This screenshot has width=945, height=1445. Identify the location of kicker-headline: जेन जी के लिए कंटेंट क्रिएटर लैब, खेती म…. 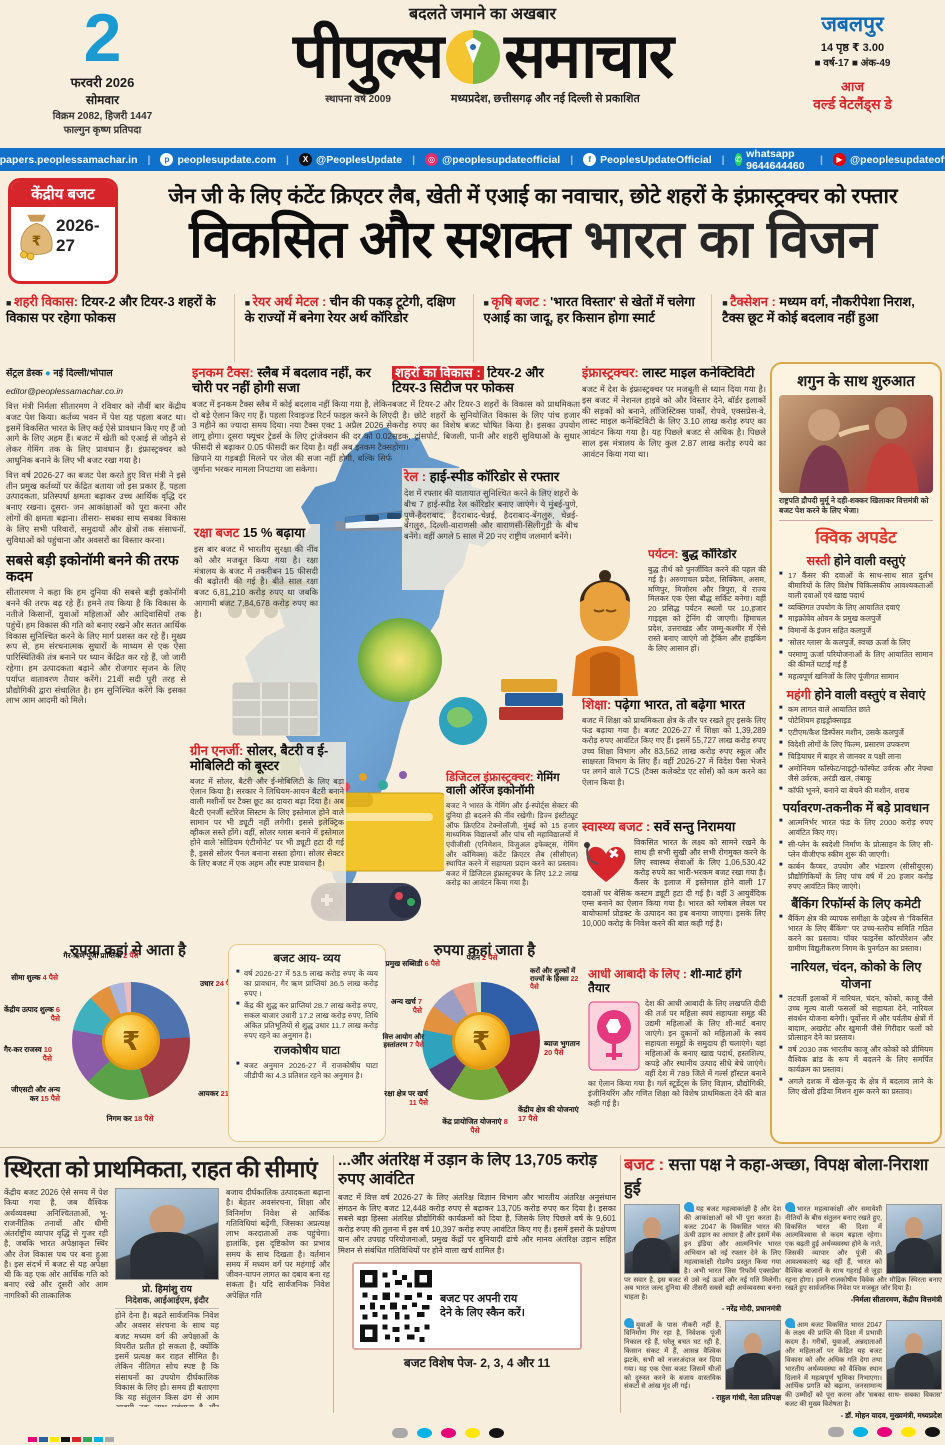
(533, 196).